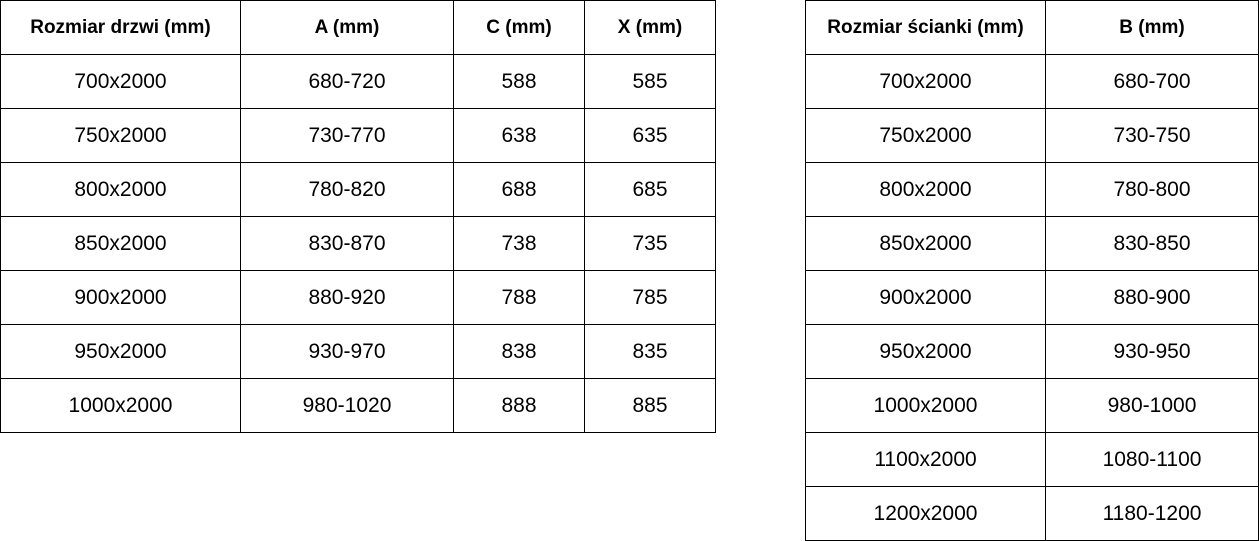  Describe the element at coordinates (650, 27) in the screenshot. I see `header-x: X (mm)` at that location.